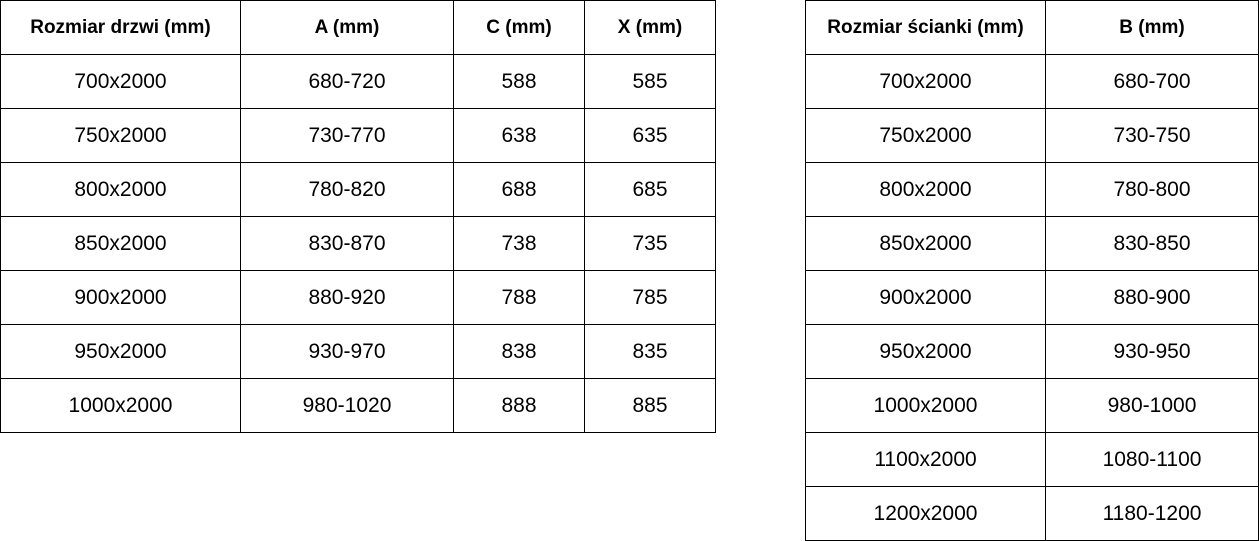  Describe the element at coordinates (650, 27) in the screenshot. I see `header-x: X (mm)` at that location.